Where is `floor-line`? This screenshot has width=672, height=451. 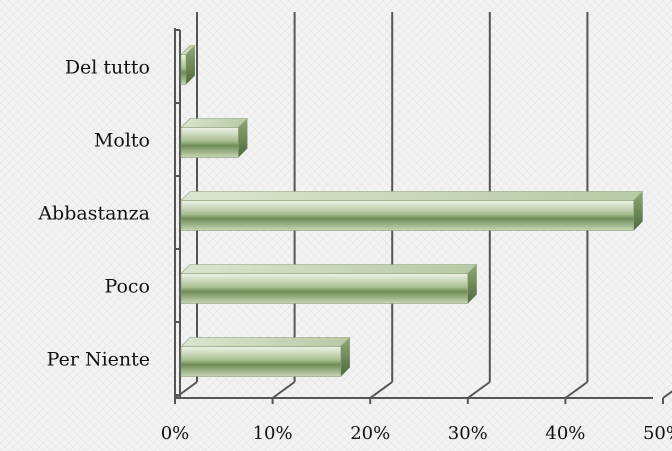 floor-line is located at coordinates (413, 390).